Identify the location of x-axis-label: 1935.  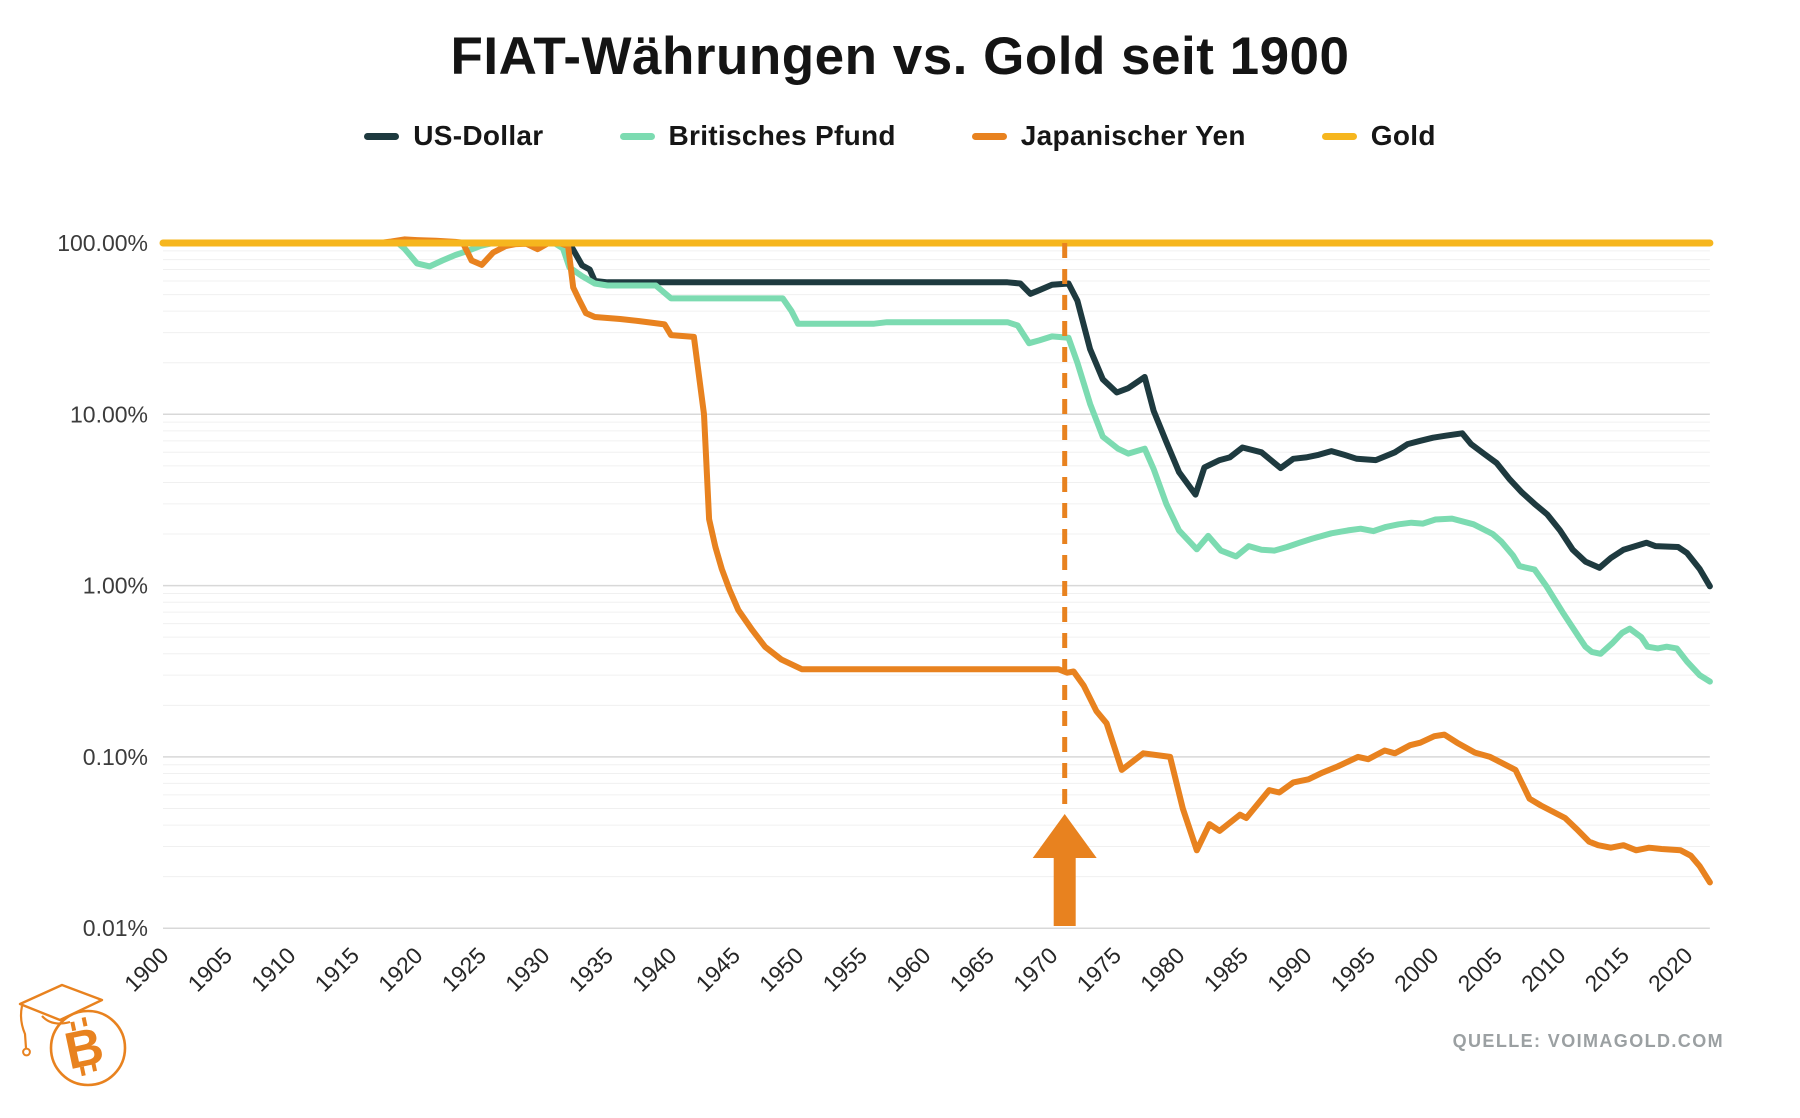
(590, 969).